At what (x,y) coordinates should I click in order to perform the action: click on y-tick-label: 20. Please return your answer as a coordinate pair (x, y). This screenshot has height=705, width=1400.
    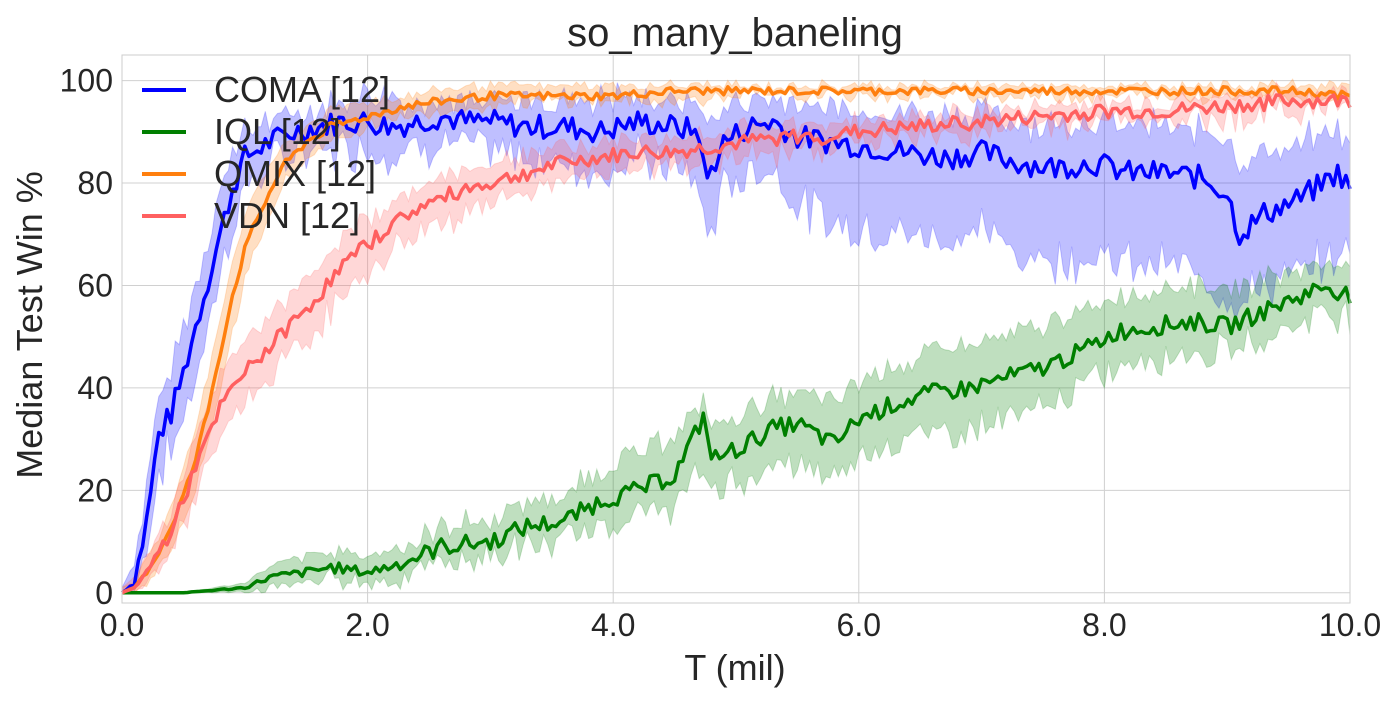
    Looking at the image, I should click on (95, 490).